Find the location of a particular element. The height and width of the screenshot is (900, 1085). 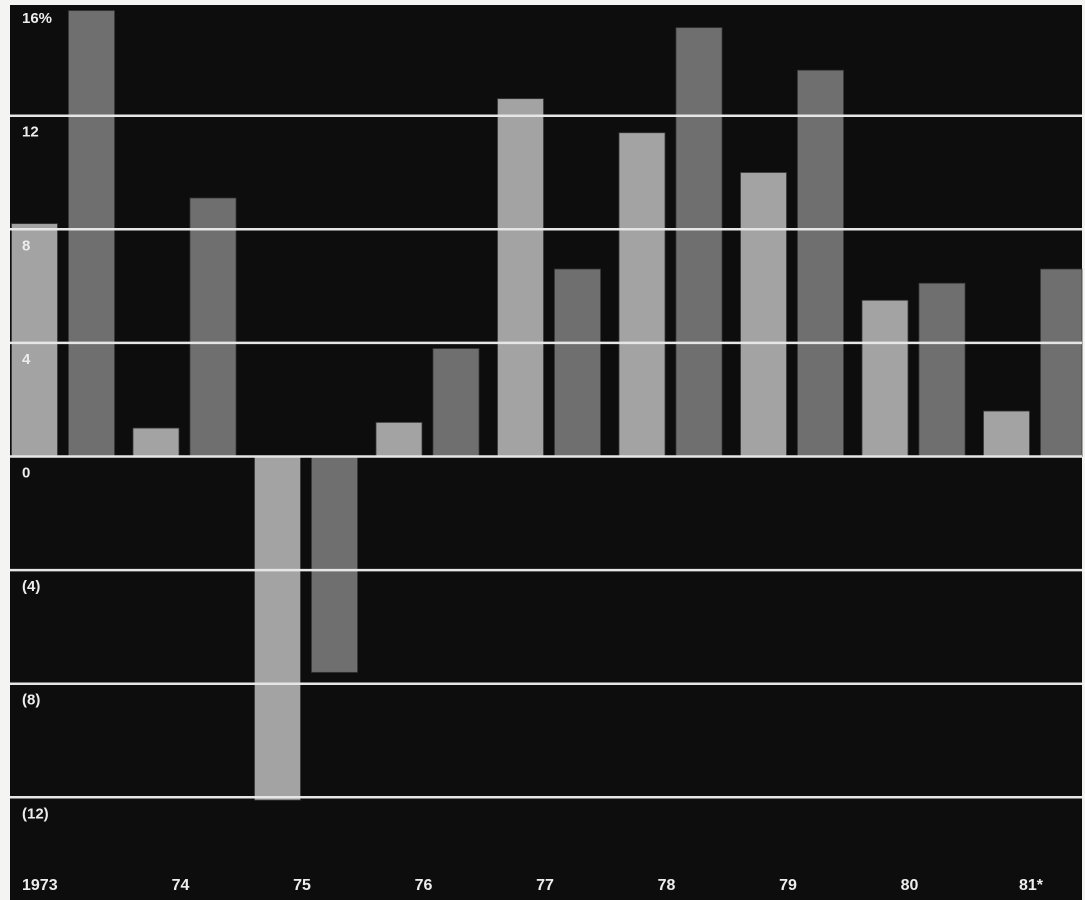

x-tick-label: 81* is located at coordinates (1031, 885).